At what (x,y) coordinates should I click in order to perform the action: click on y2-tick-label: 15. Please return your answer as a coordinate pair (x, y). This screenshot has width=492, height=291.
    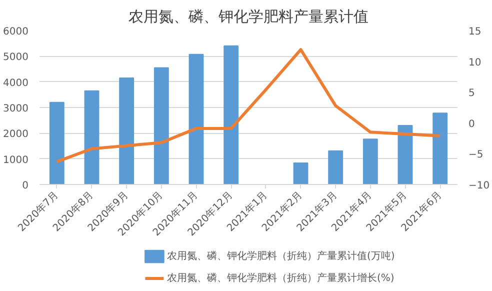
    Looking at the image, I should click on (475, 32).